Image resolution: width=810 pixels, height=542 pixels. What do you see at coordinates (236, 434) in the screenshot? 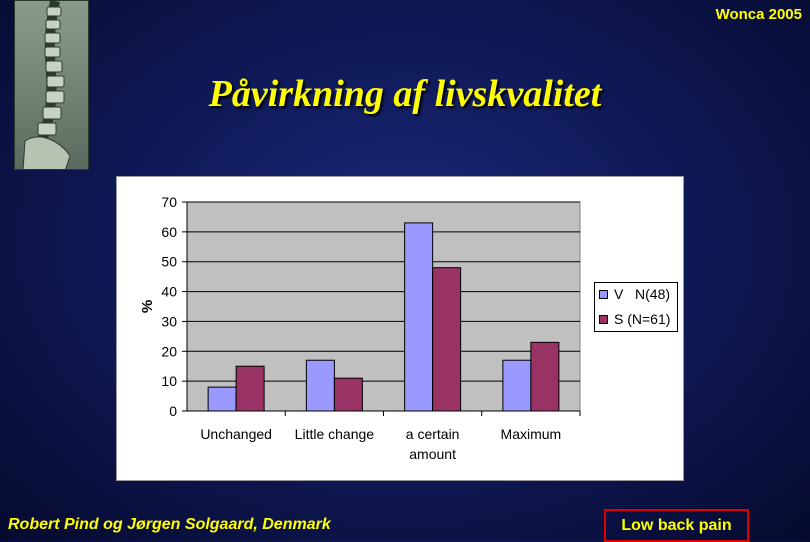
I see `x-category-label: Unchanged` at bounding box center [236, 434].